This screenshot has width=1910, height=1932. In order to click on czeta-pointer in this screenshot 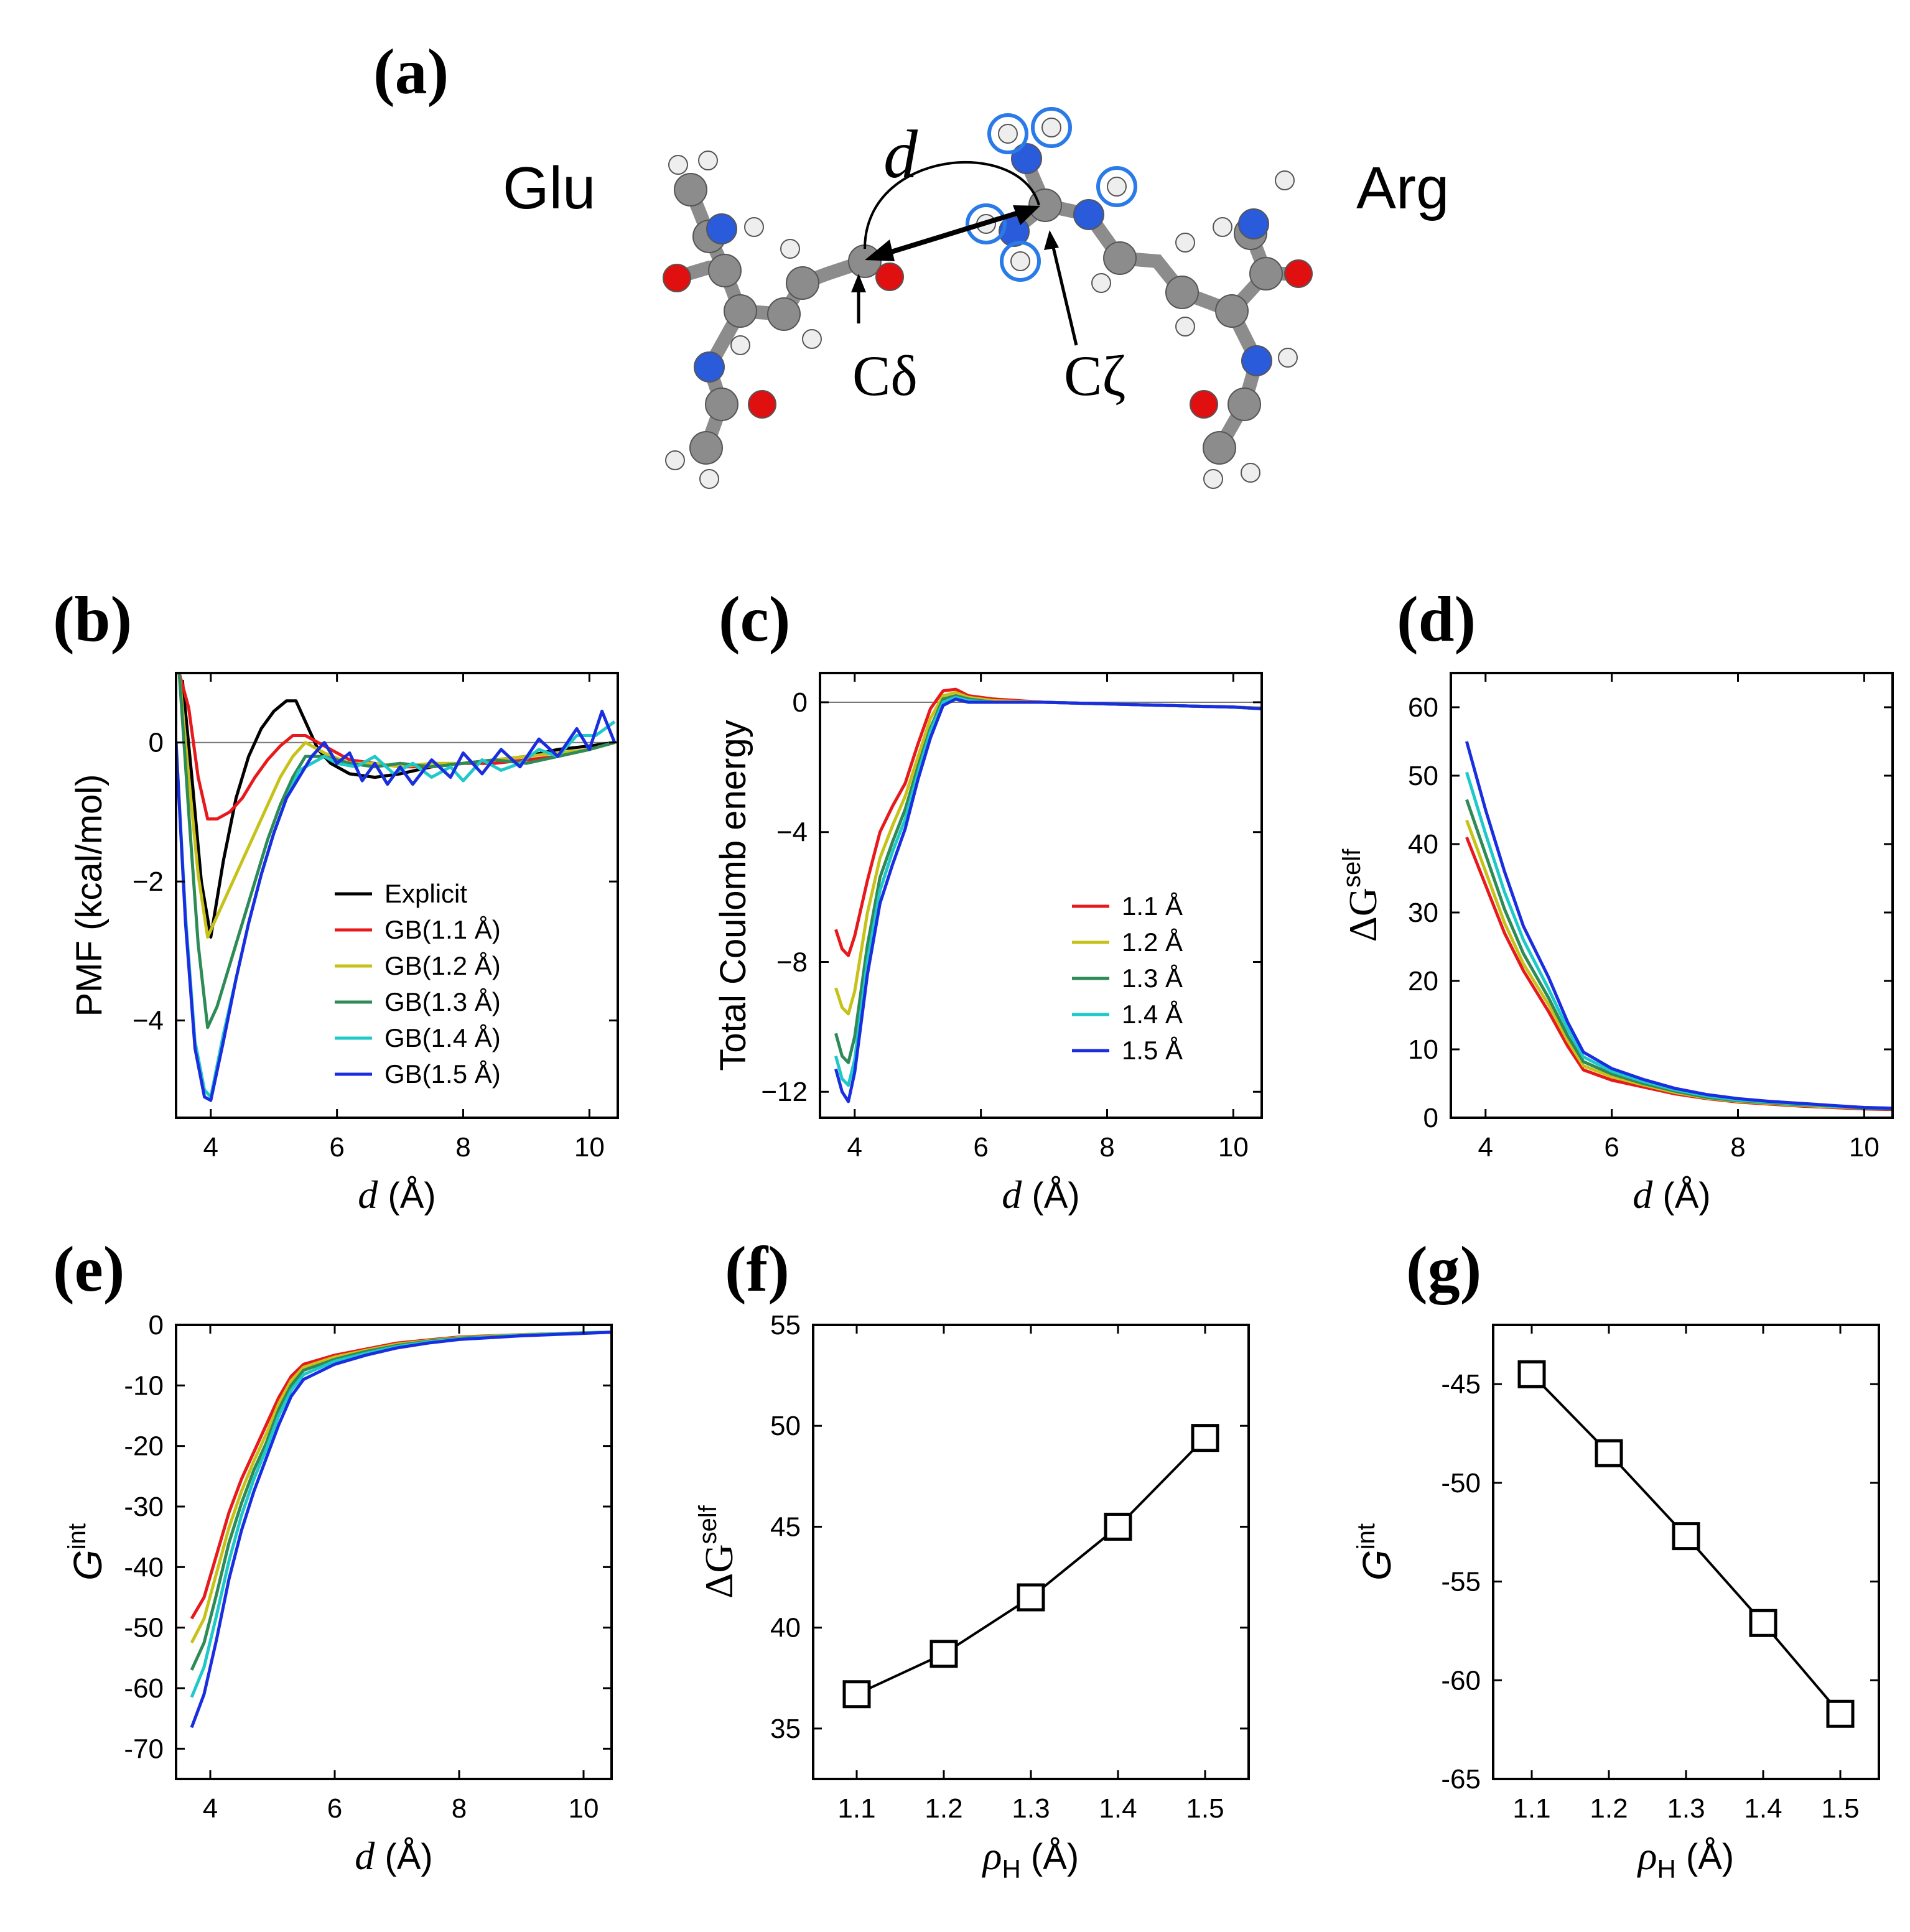, I will do `click(1064, 292)`.